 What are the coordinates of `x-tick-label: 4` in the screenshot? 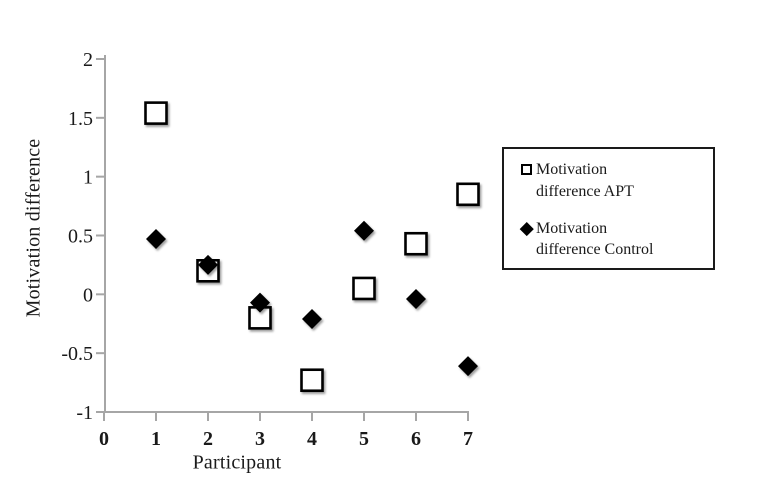 It's located at (312, 439).